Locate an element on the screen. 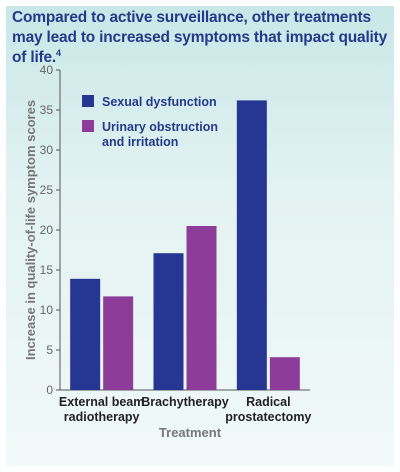 The width and height of the screenshot is (400, 472). y-tick-label: 5 is located at coordinates (49, 350).